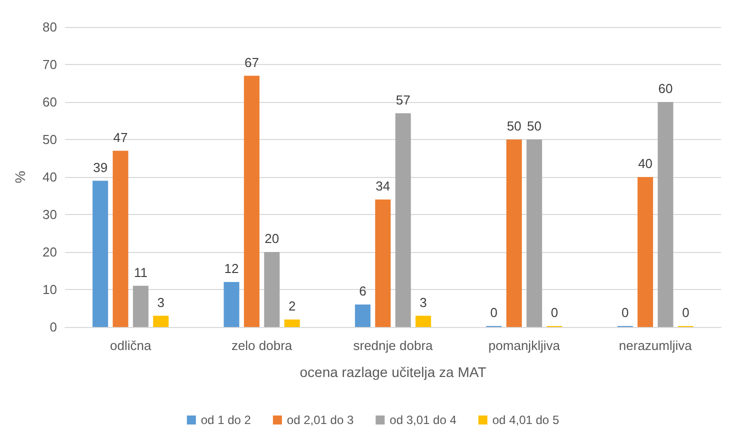 The width and height of the screenshot is (746, 439). What do you see at coordinates (49, 139) in the screenshot?
I see `y-tick-label: 50` at bounding box center [49, 139].